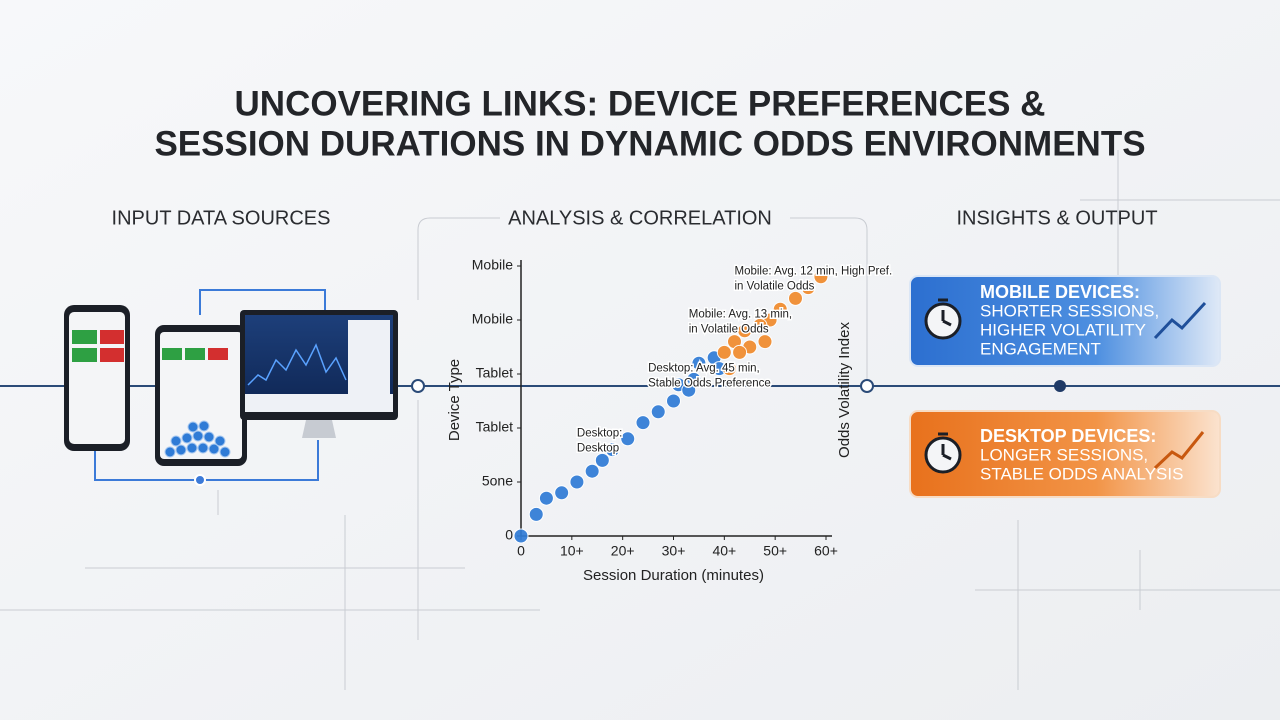  Describe the element at coordinates (826, 551) in the screenshot. I see `x-tick-label: 60+` at that location.